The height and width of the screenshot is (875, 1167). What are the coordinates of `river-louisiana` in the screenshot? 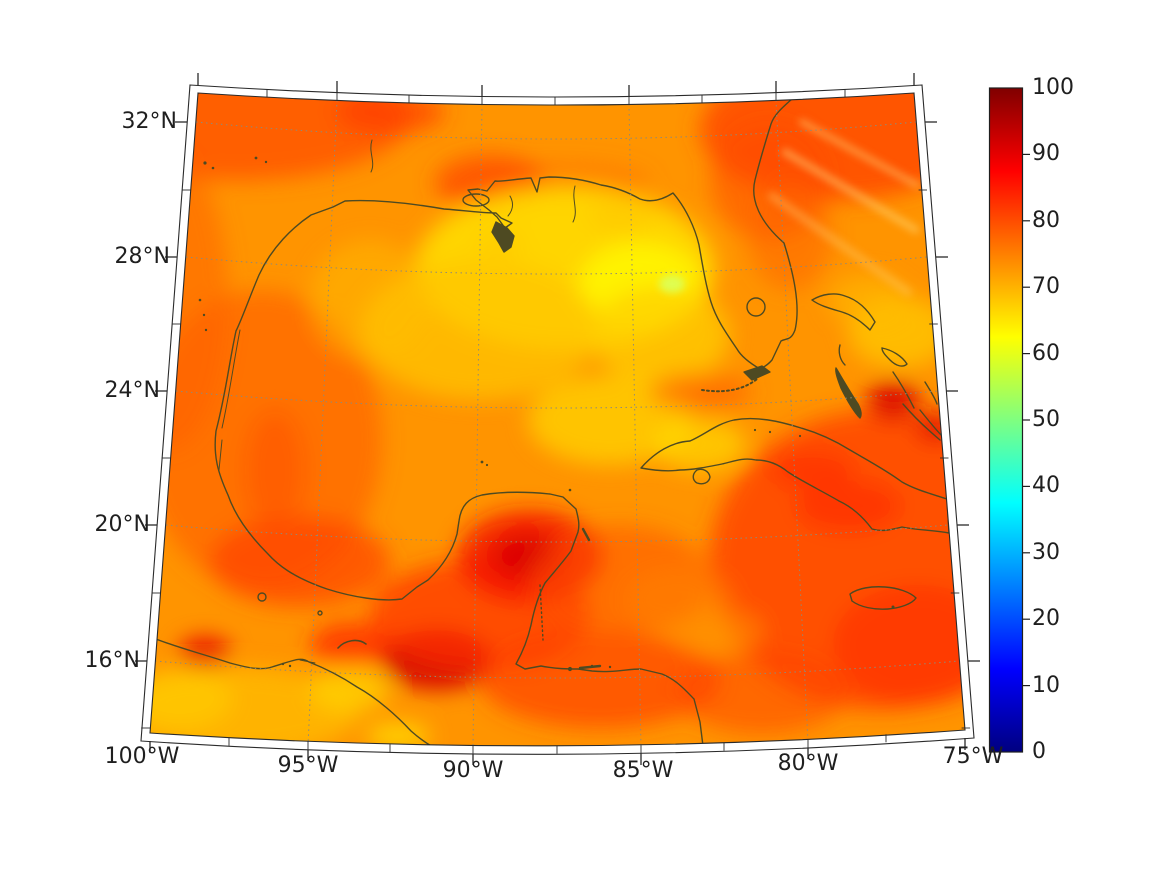 It's located at (372, 156).